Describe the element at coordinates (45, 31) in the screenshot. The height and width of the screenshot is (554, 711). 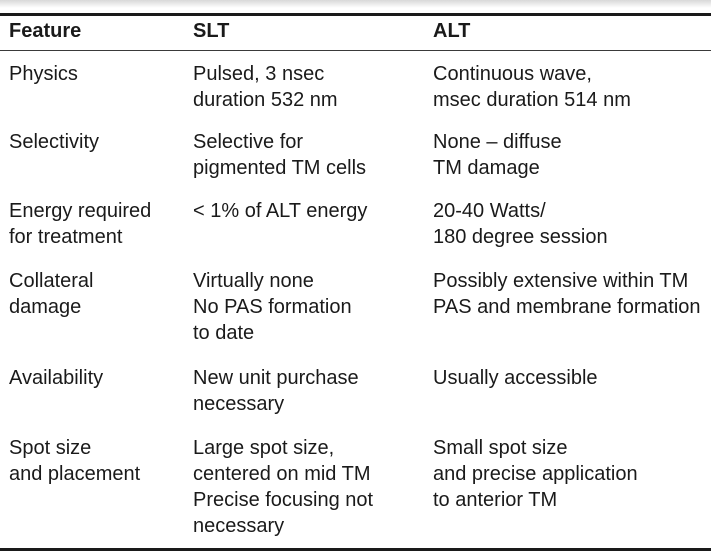
I see `header-feature: Feature` at that location.